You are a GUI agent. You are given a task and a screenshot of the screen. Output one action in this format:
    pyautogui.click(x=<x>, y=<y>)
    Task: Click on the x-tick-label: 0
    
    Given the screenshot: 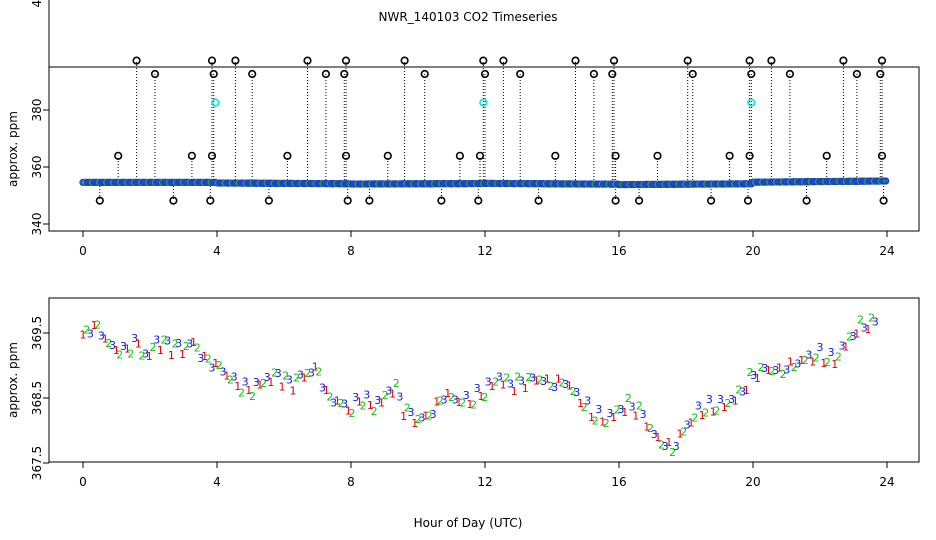 What is the action you would take?
    pyautogui.click(x=83, y=482)
    